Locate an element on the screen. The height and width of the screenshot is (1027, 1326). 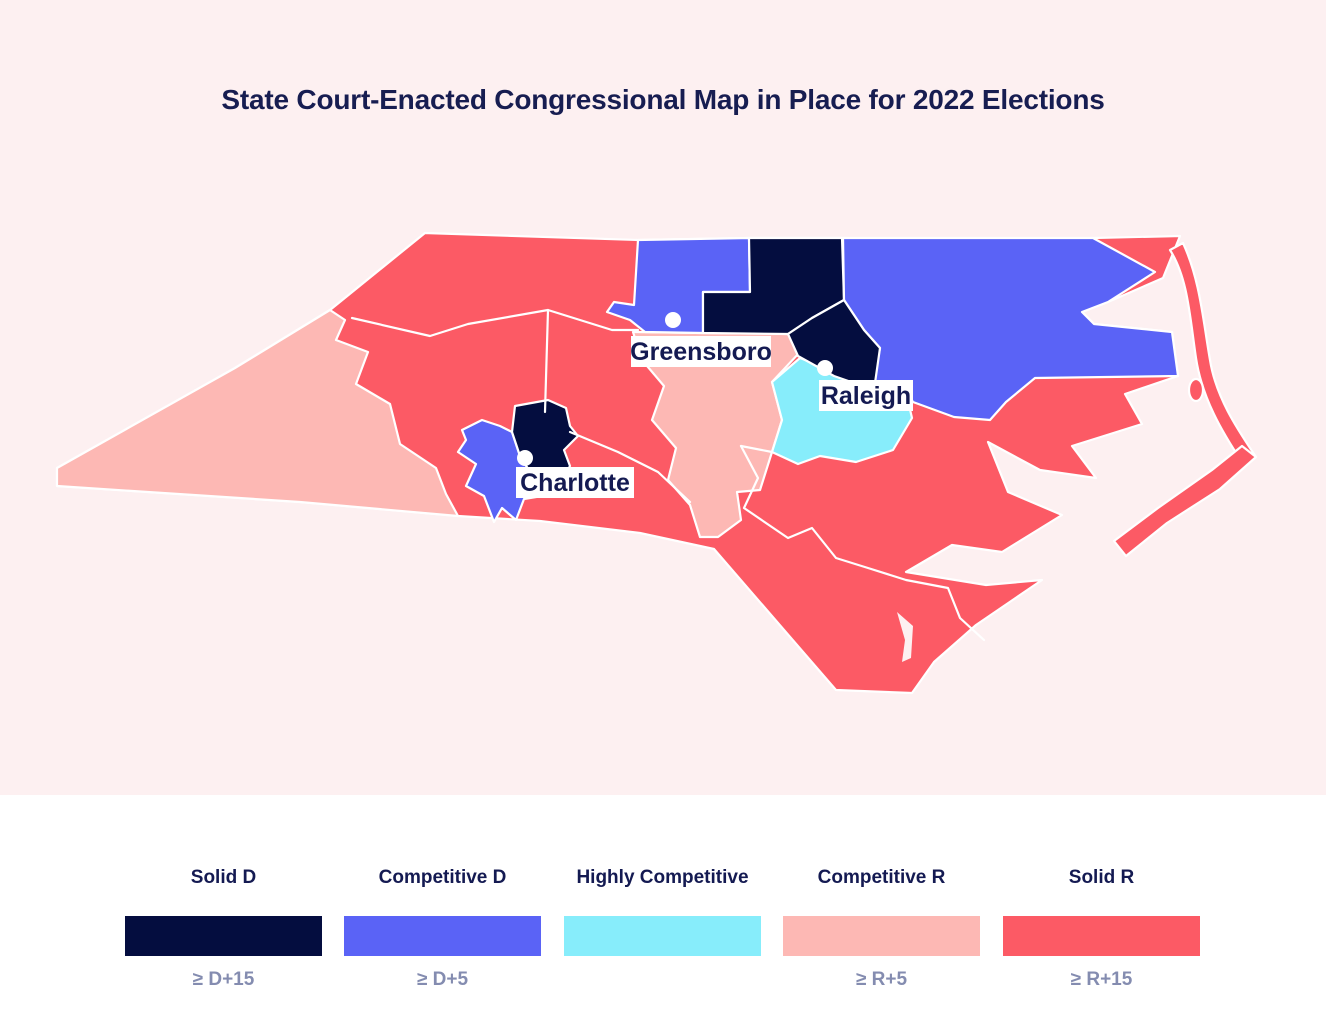
legend-item-competitive-d: Competitive D ≥ D+5 is located at coordinates (442, 929).